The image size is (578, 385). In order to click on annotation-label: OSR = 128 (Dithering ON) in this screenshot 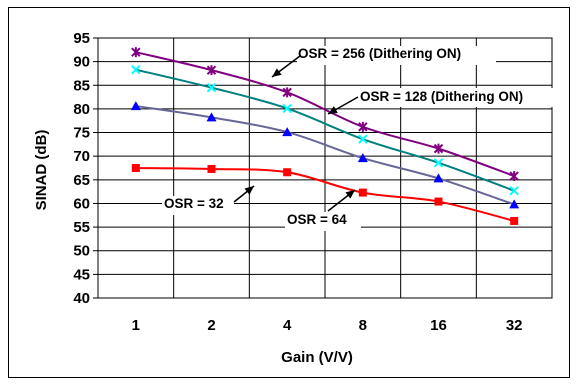, I will do `click(441, 96)`.